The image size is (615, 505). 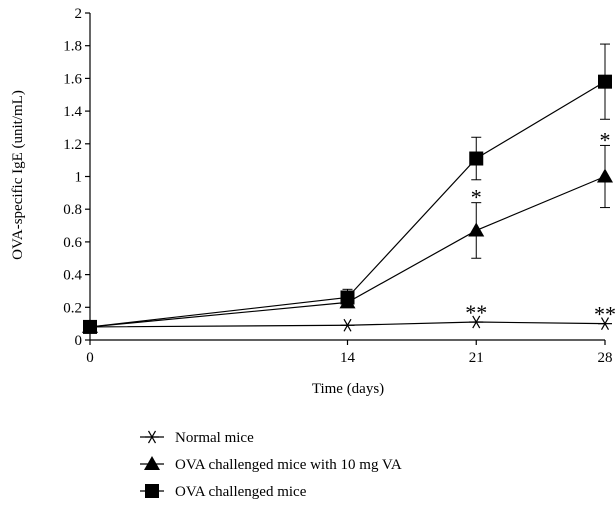 What do you see at coordinates (348, 389) in the screenshot?
I see `x-axis-label: Time (days)` at bounding box center [348, 389].